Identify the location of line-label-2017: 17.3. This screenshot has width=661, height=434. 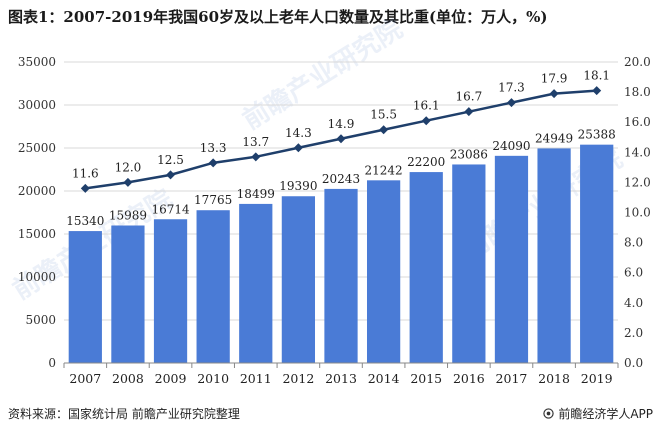
(511, 88).